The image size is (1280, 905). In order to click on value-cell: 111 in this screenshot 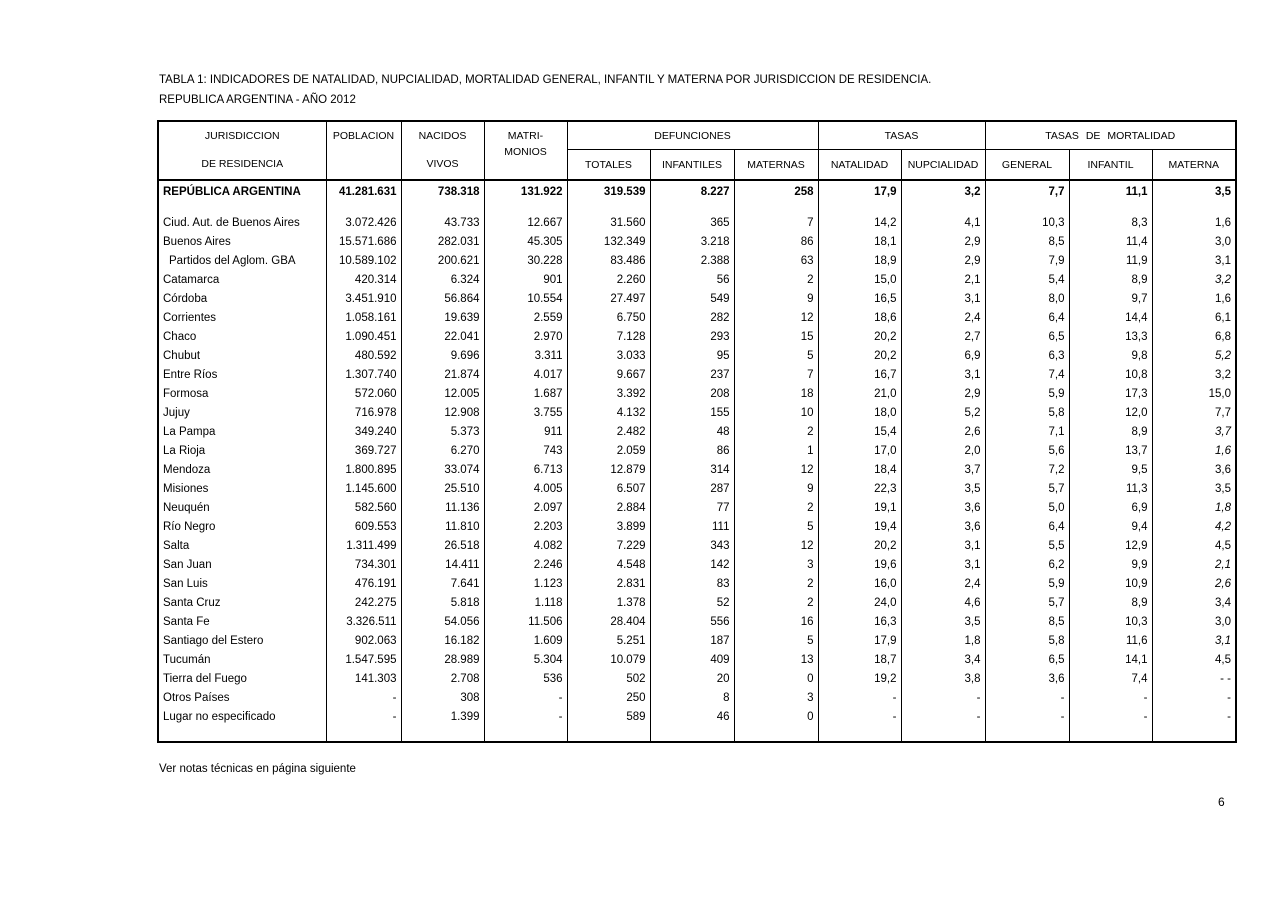, I will do `click(692, 526)`.